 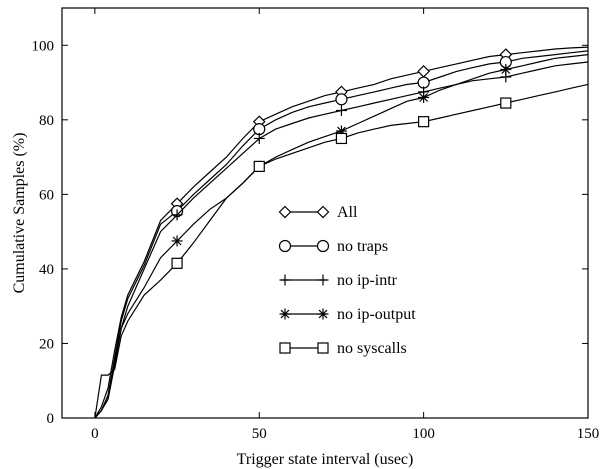 What do you see at coordinates (46, 121) in the screenshot?
I see `y-tick-label: 80` at bounding box center [46, 121].